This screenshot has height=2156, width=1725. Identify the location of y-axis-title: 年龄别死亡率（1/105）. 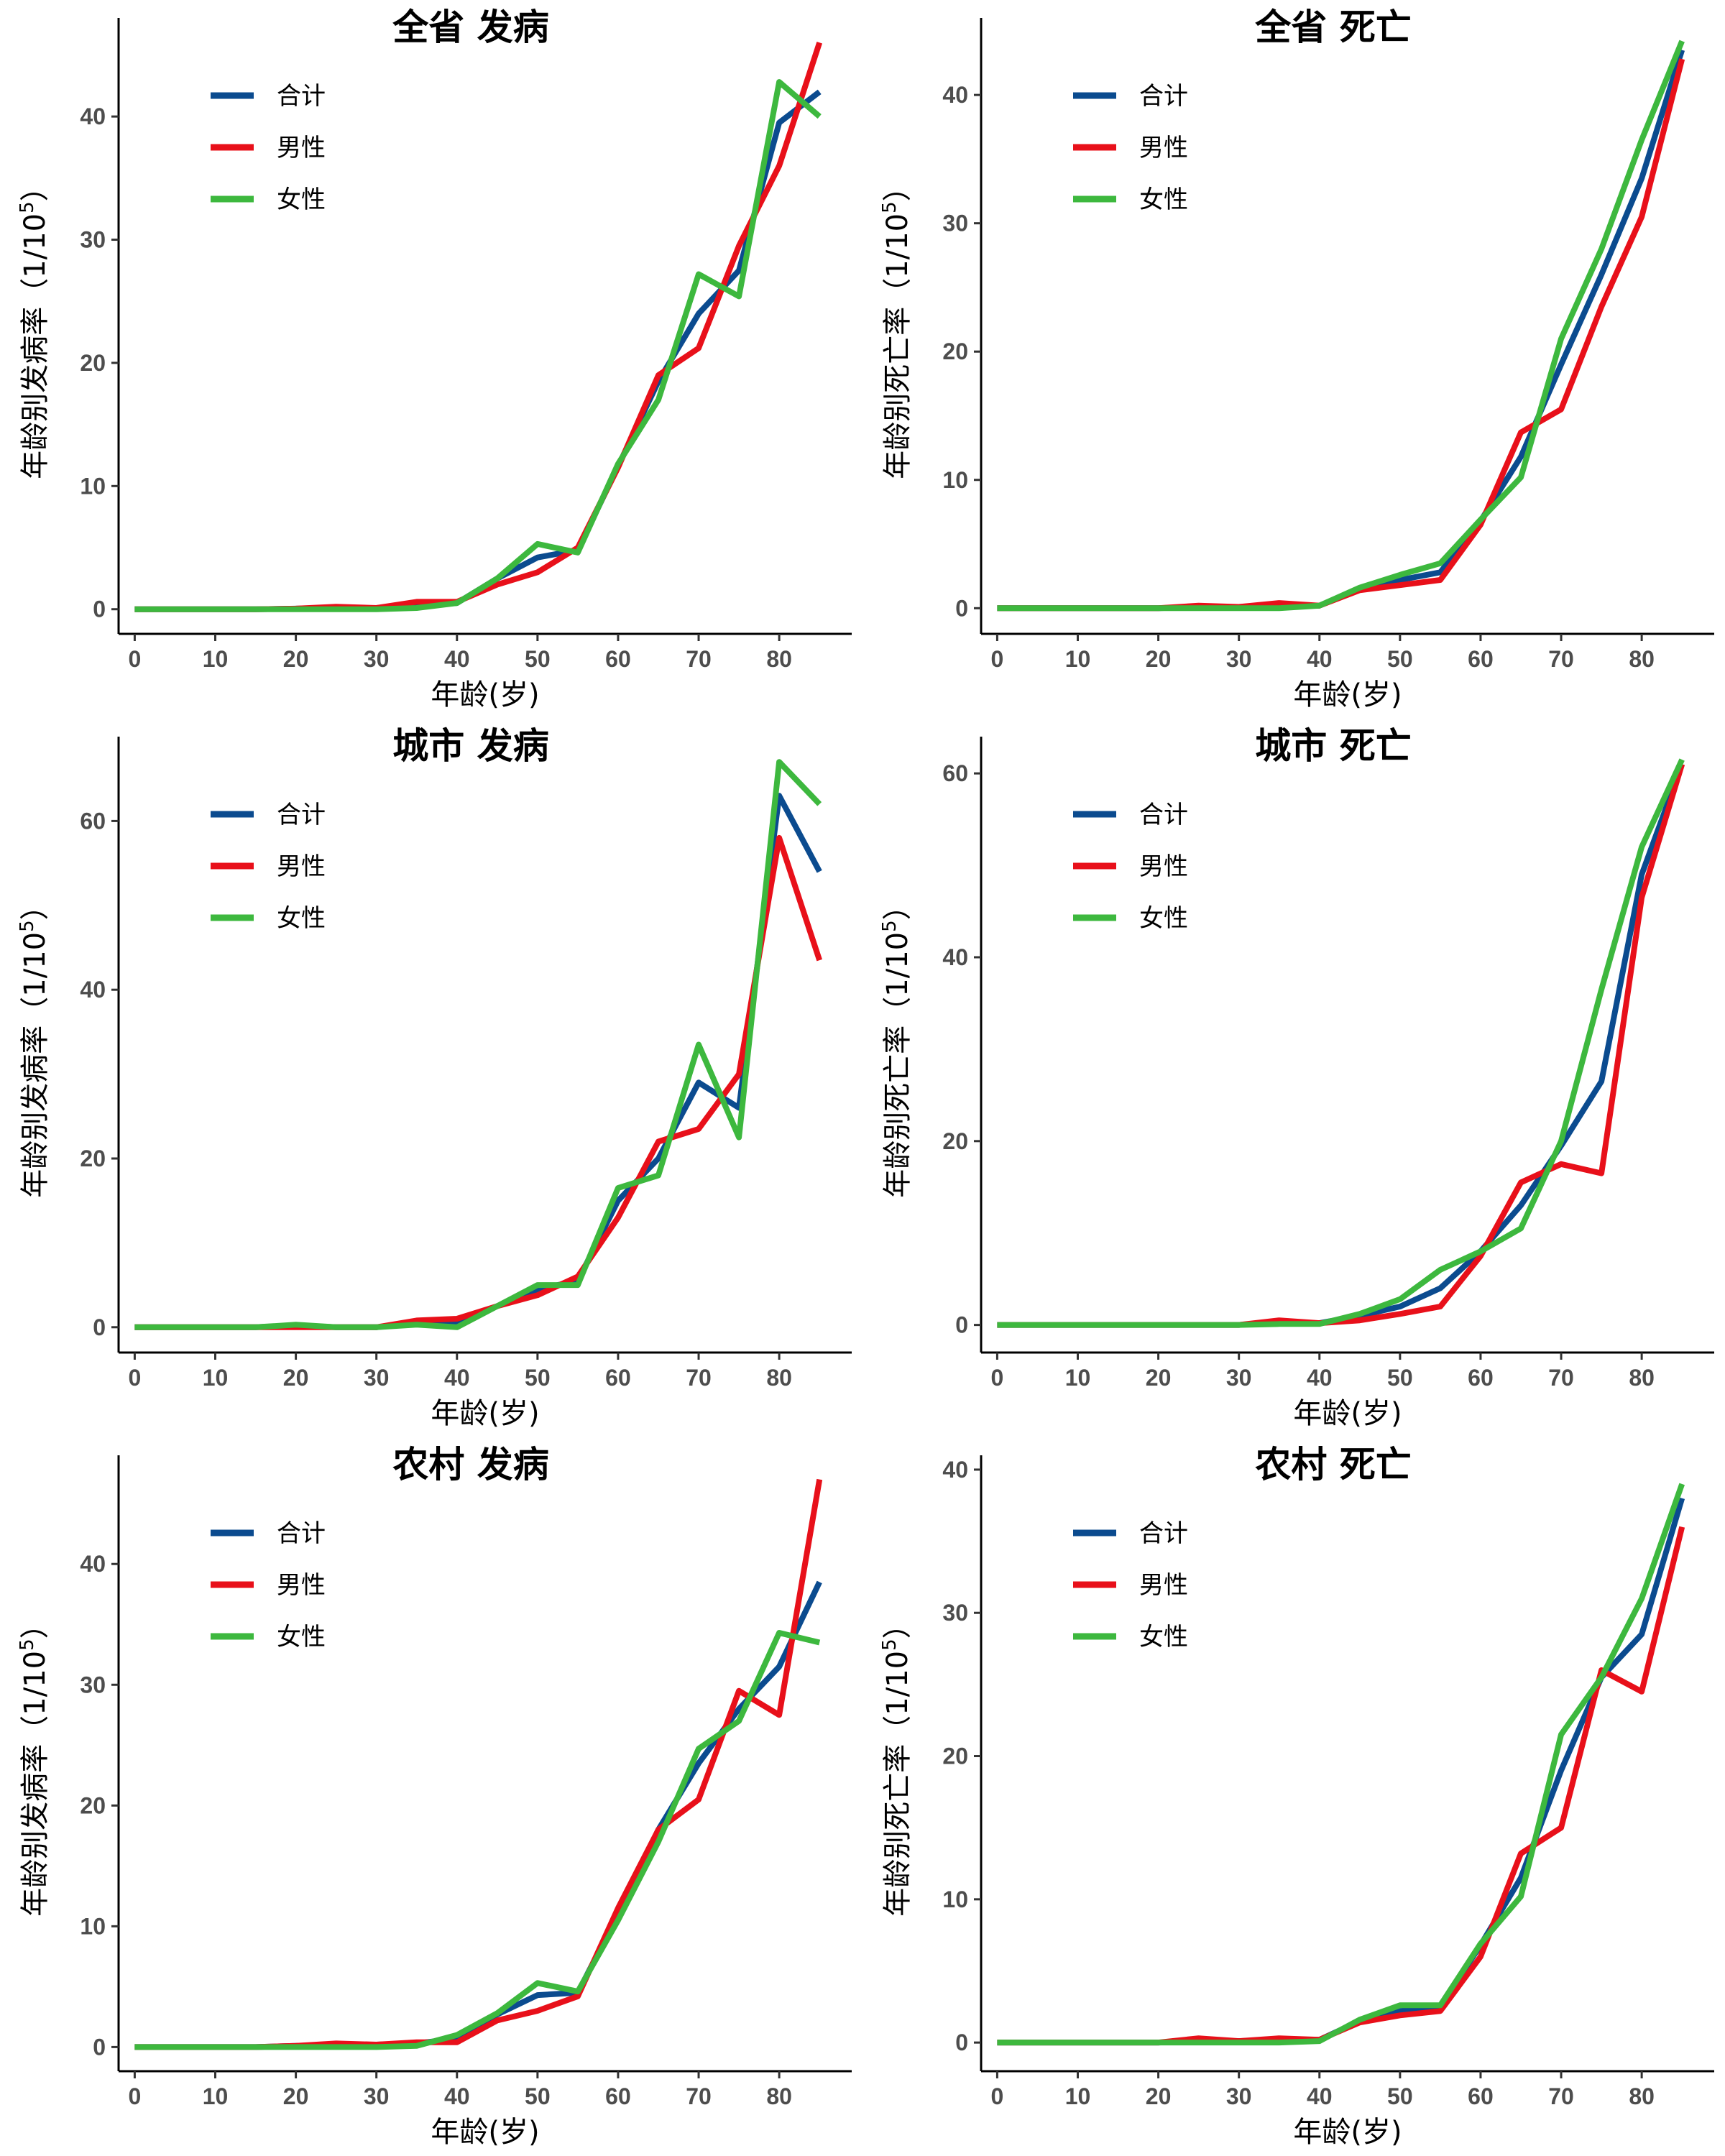
(896, 1763).